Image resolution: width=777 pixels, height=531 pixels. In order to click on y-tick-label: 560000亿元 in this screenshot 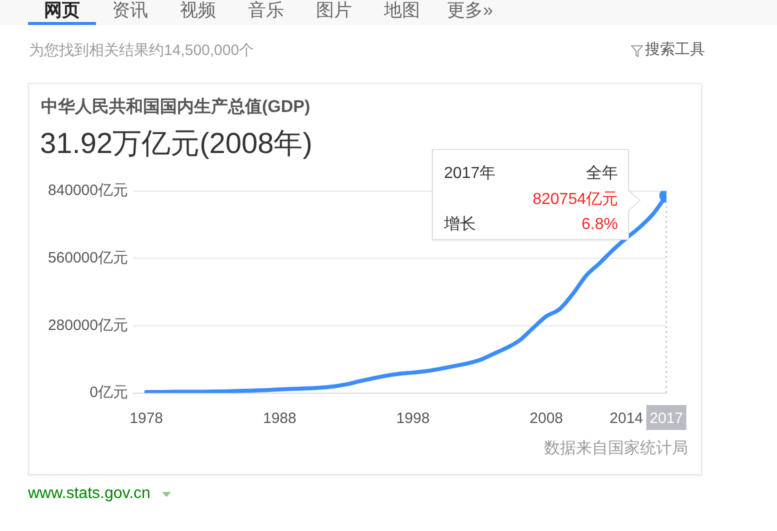, I will do `click(88, 257)`.